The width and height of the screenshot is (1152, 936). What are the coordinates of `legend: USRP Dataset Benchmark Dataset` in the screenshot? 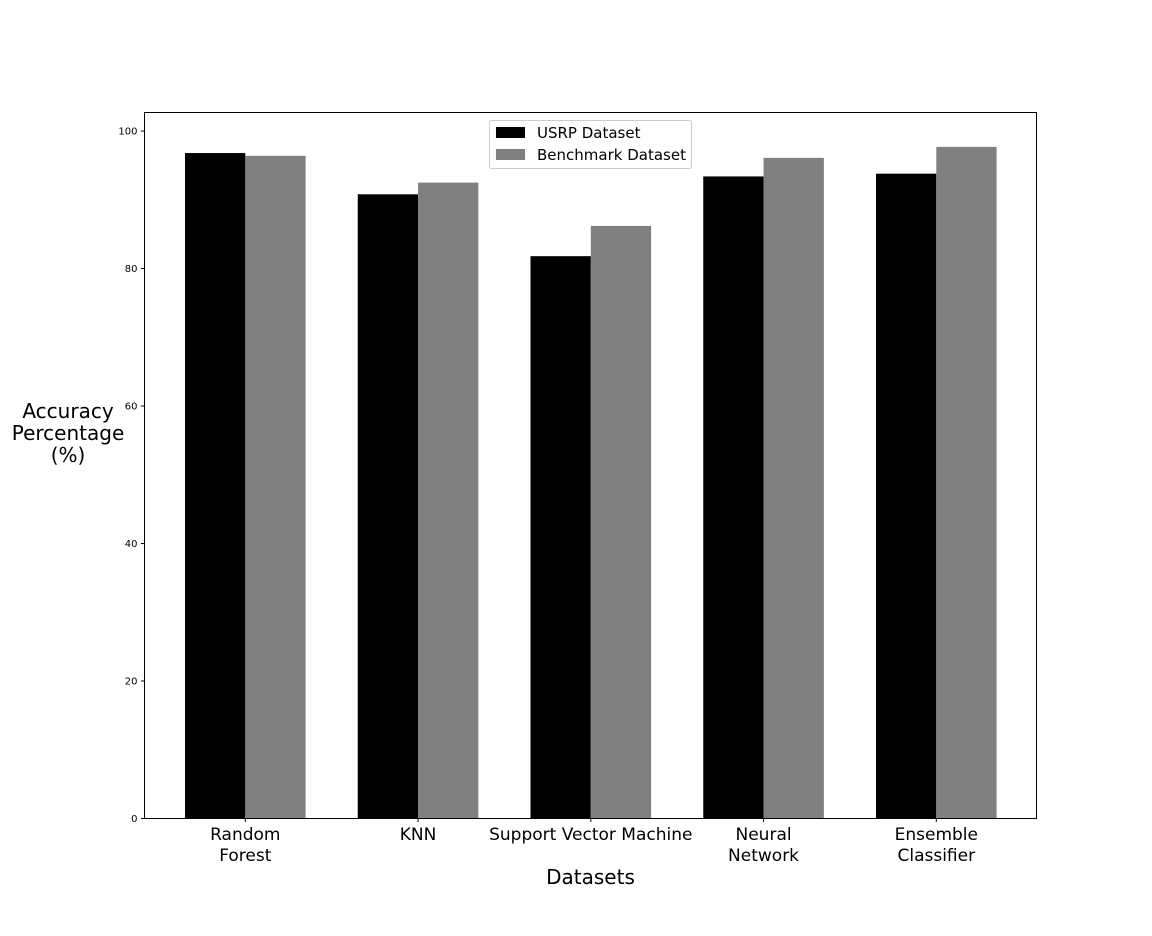 It's located at (590, 144).